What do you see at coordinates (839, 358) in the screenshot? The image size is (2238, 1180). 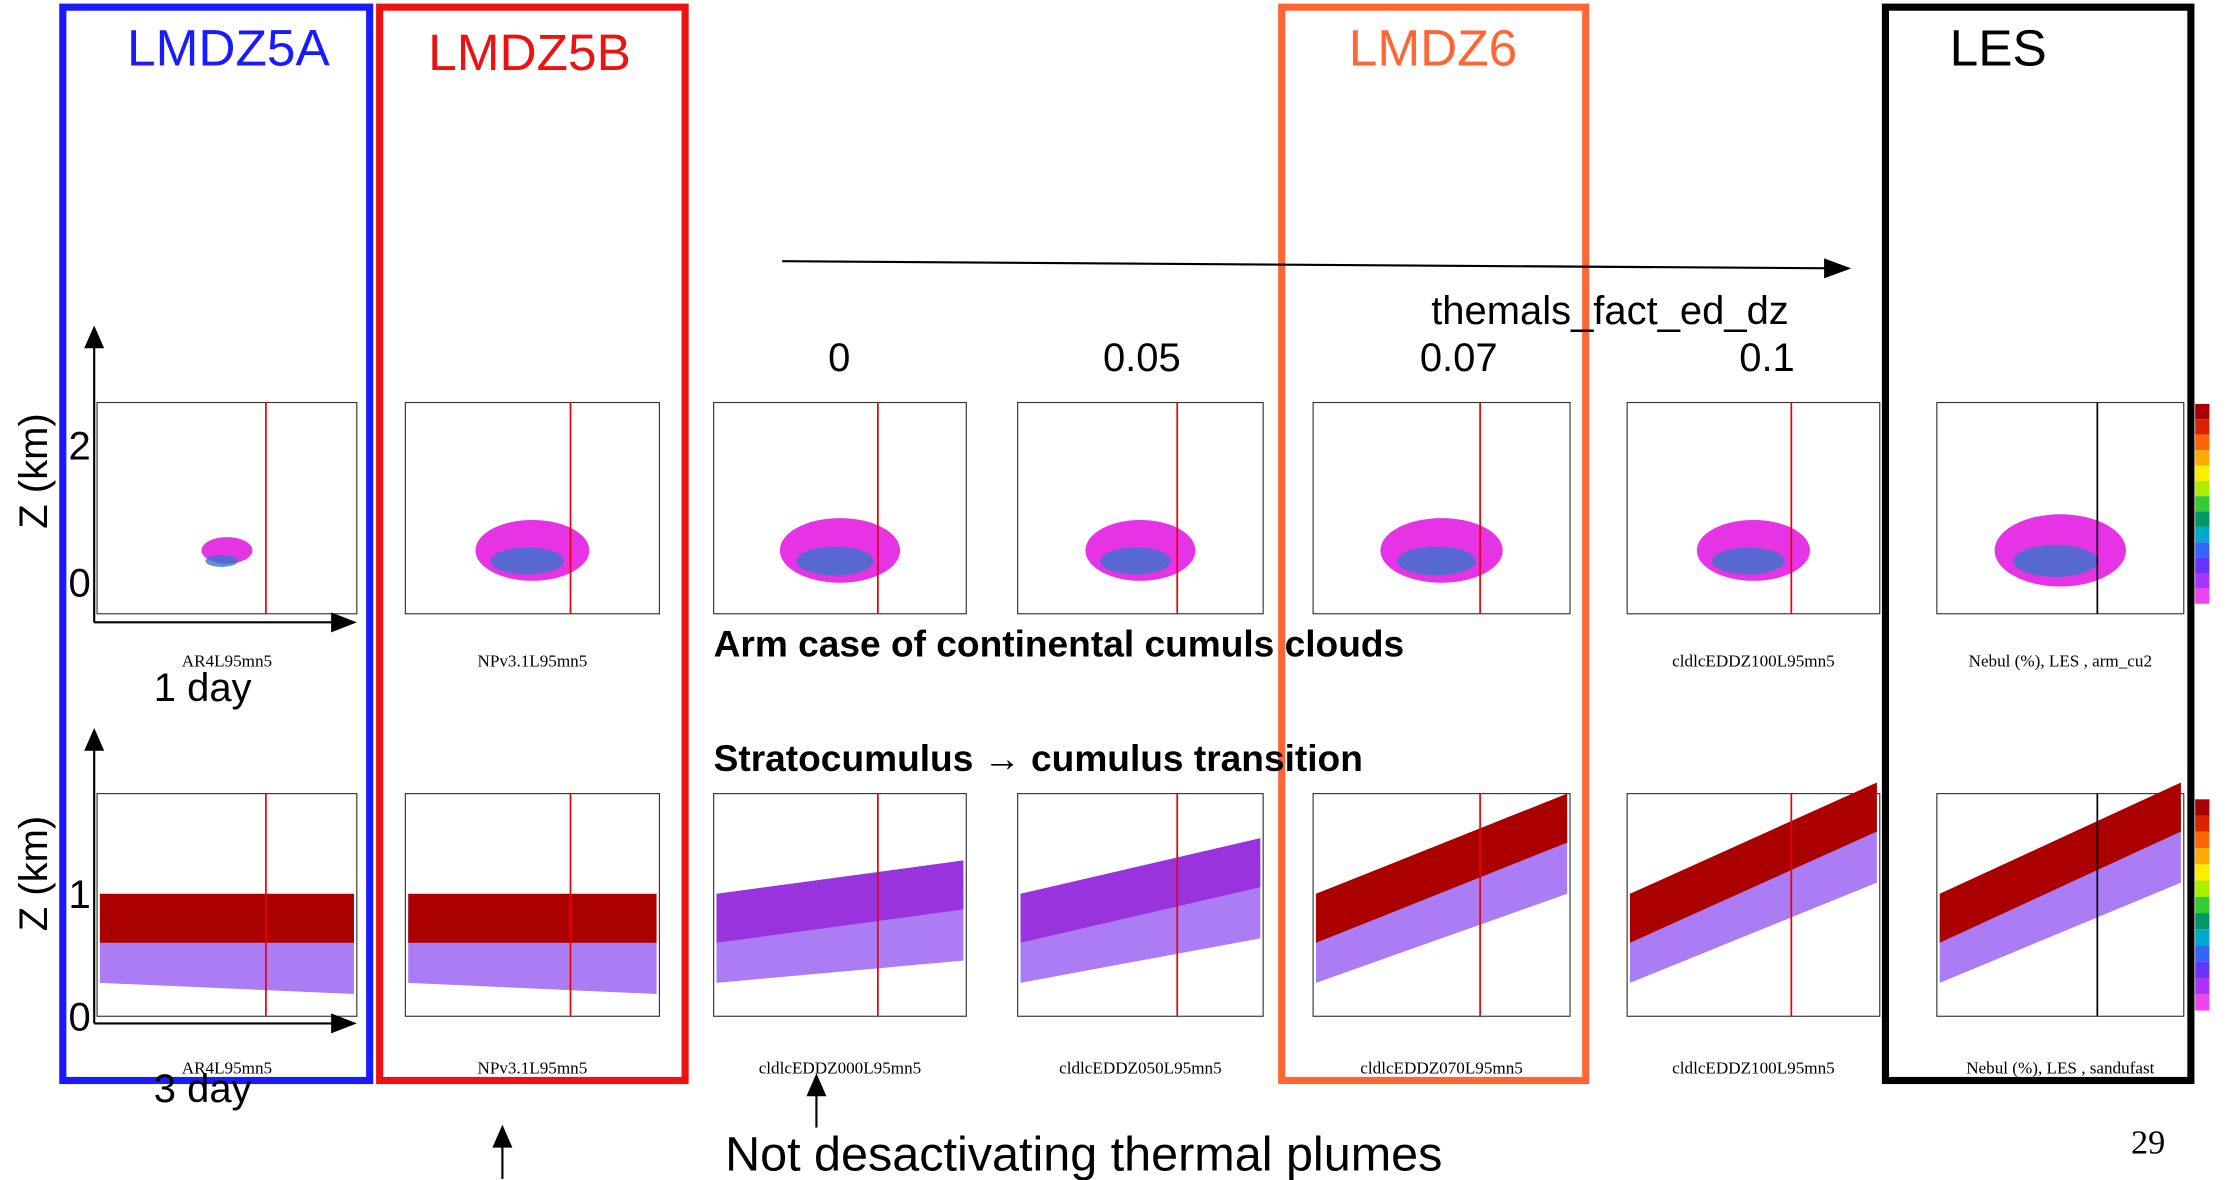 I see `parameter-value: 0` at bounding box center [839, 358].